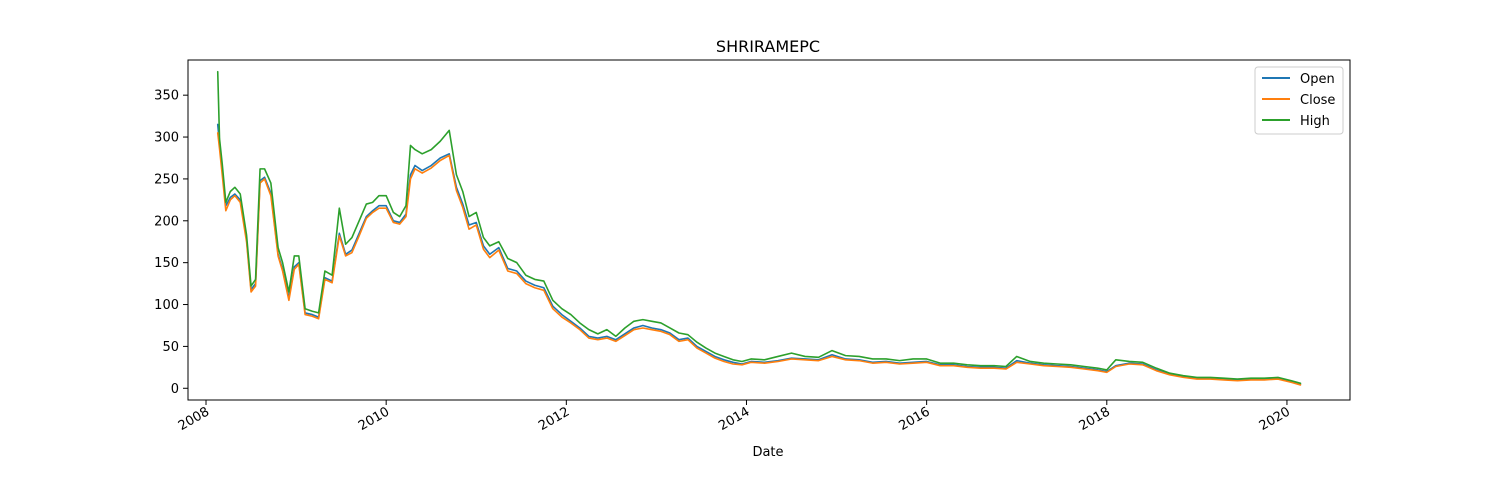  What do you see at coordinates (175, 389) in the screenshot?
I see `y-tick-label-0: 0` at bounding box center [175, 389].